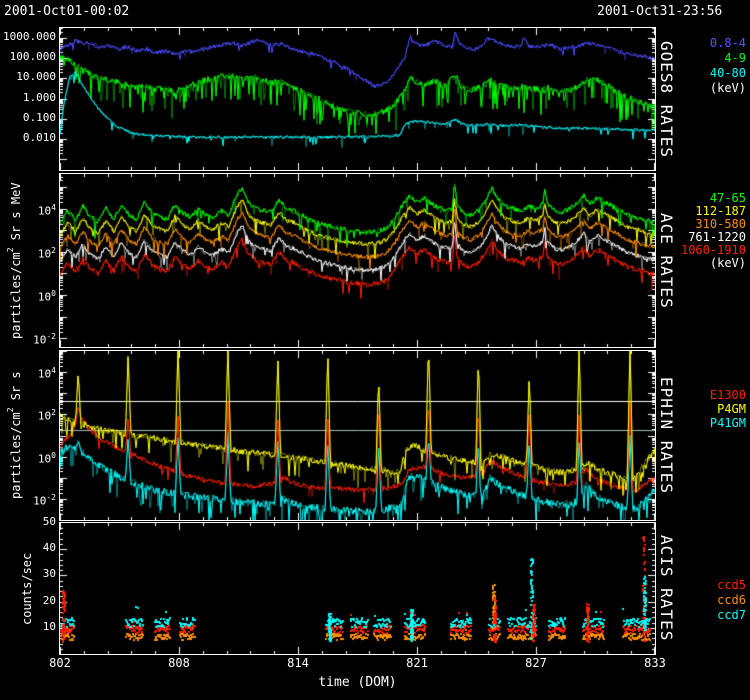 The image size is (750, 700). Describe the element at coordinates (49, 600) in the screenshot. I see `y-tick-label: 20` at that location.